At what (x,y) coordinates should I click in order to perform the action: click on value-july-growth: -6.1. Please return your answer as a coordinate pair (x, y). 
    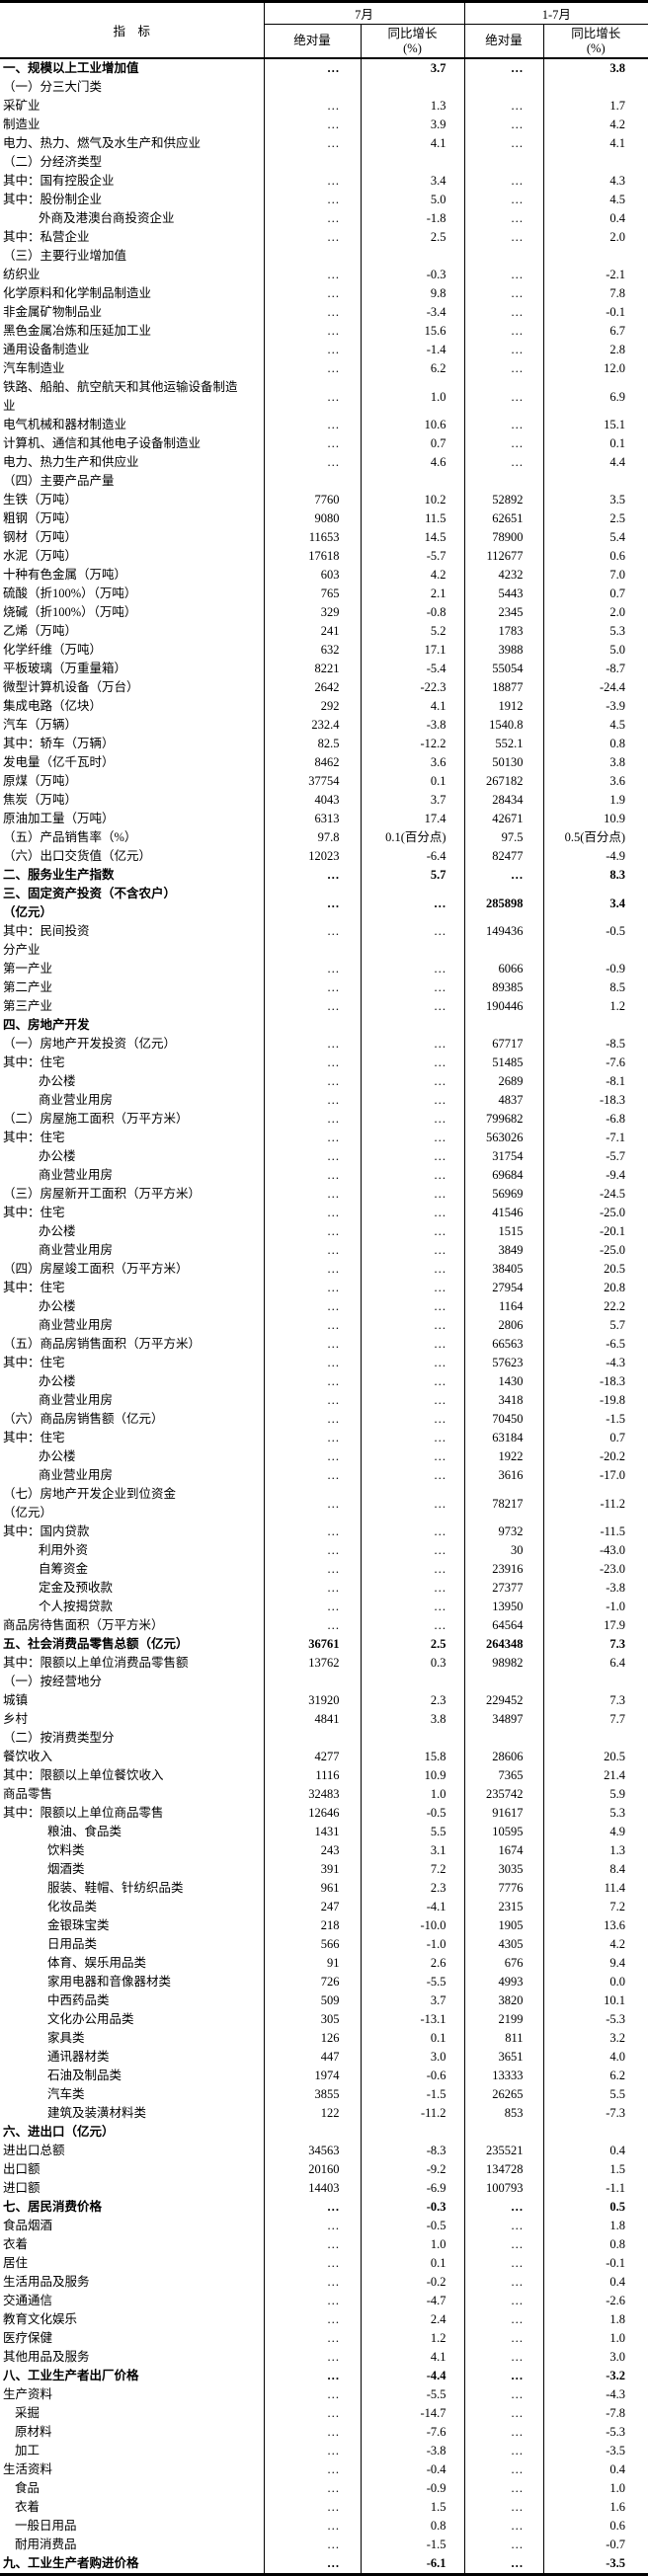
    Looking at the image, I should click on (413, 2564).